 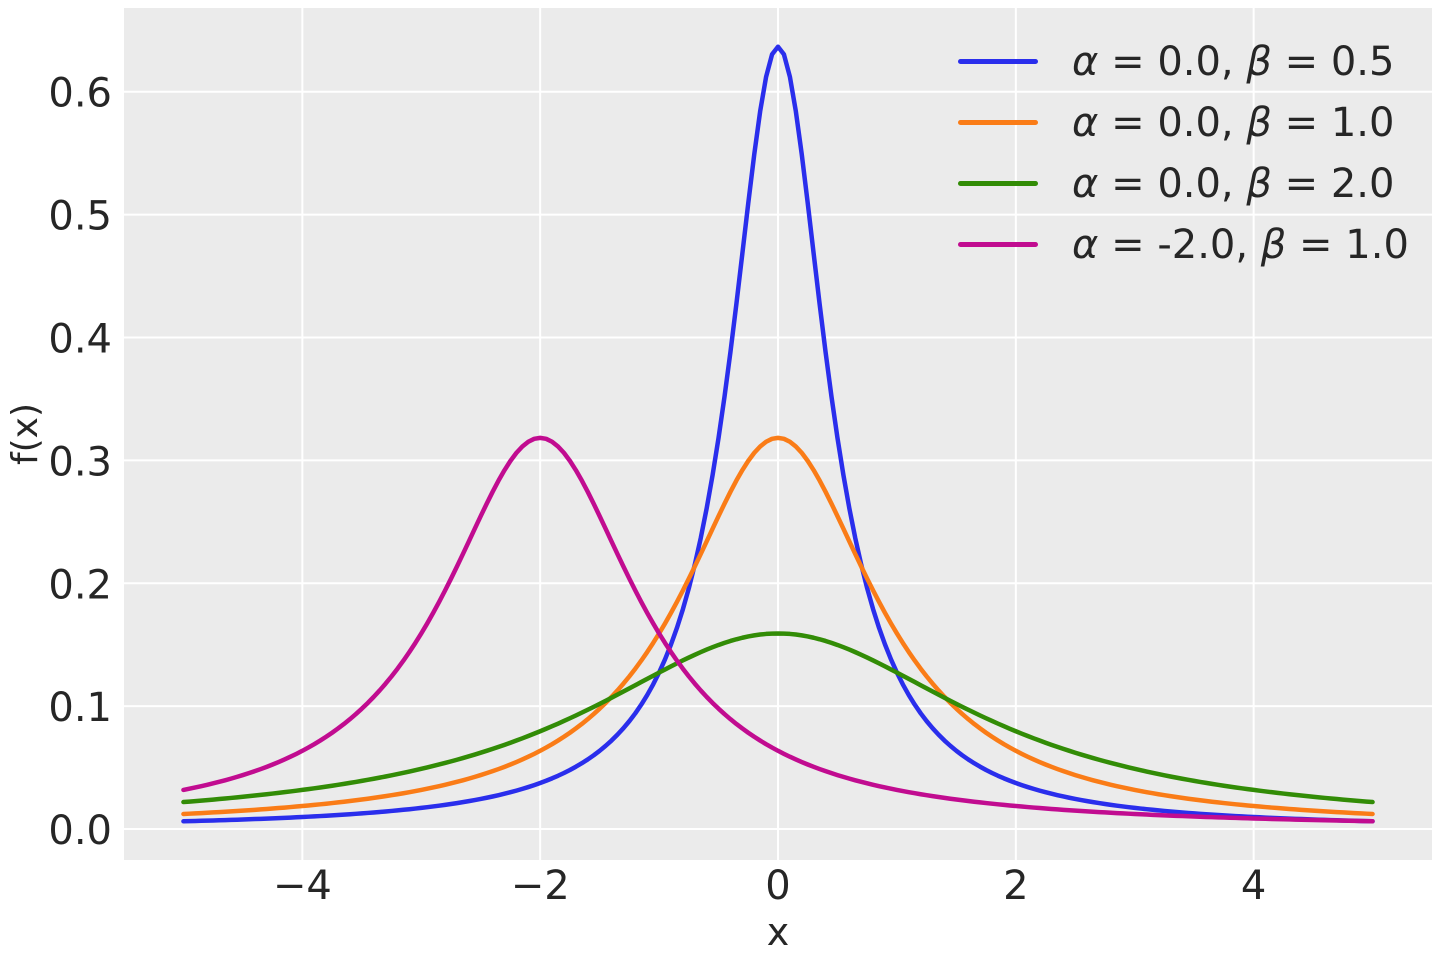 What do you see at coordinates (80, 831) in the screenshot?
I see `y-tick-label: 0.0` at bounding box center [80, 831].